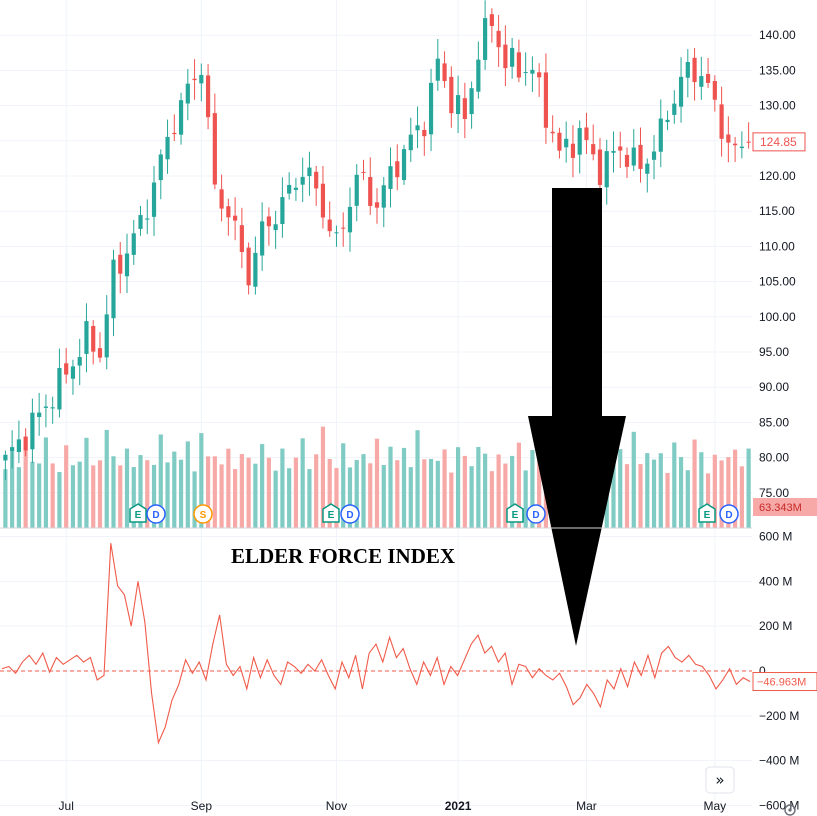  What do you see at coordinates (777, 35) in the screenshot?
I see `price-tick-label: 140.00` at bounding box center [777, 35].